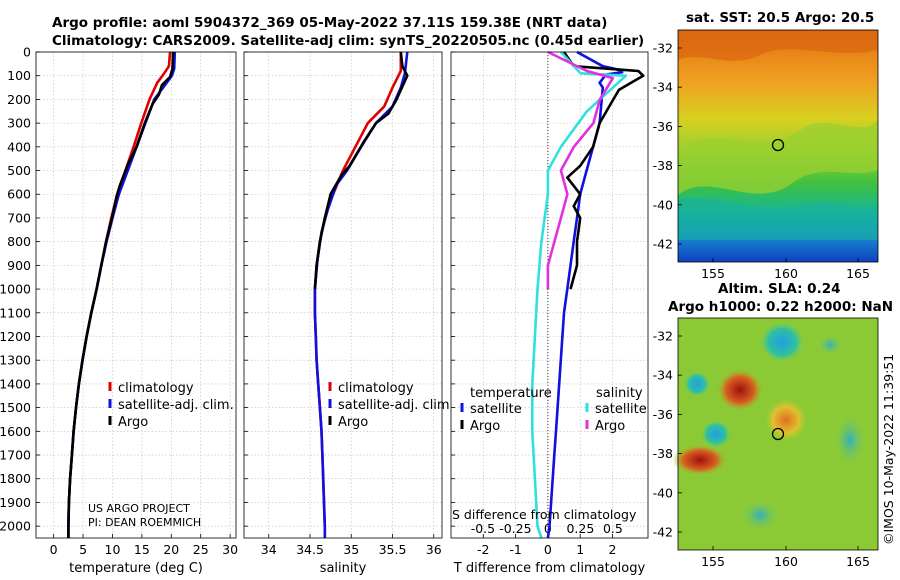 The height and width of the screenshot is (580, 900). What do you see at coordinates (740, 390) in the screenshot?
I see `sla-high-eddy` at bounding box center [740, 390].